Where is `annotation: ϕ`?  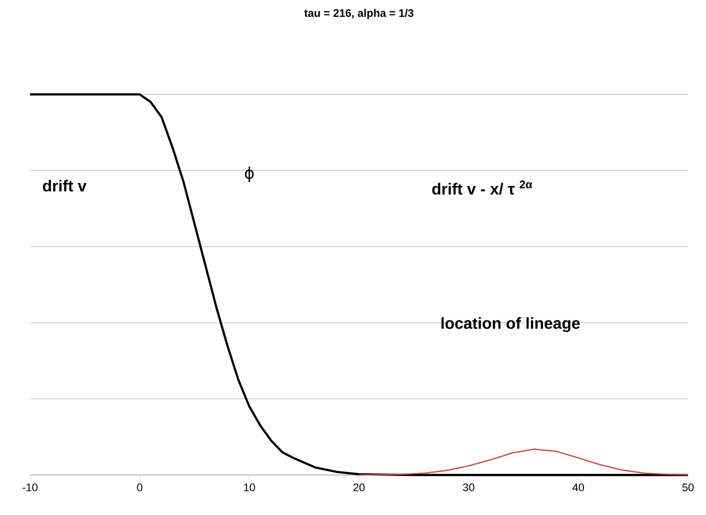
annotation: ϕ is located at coordinates (249, 174).